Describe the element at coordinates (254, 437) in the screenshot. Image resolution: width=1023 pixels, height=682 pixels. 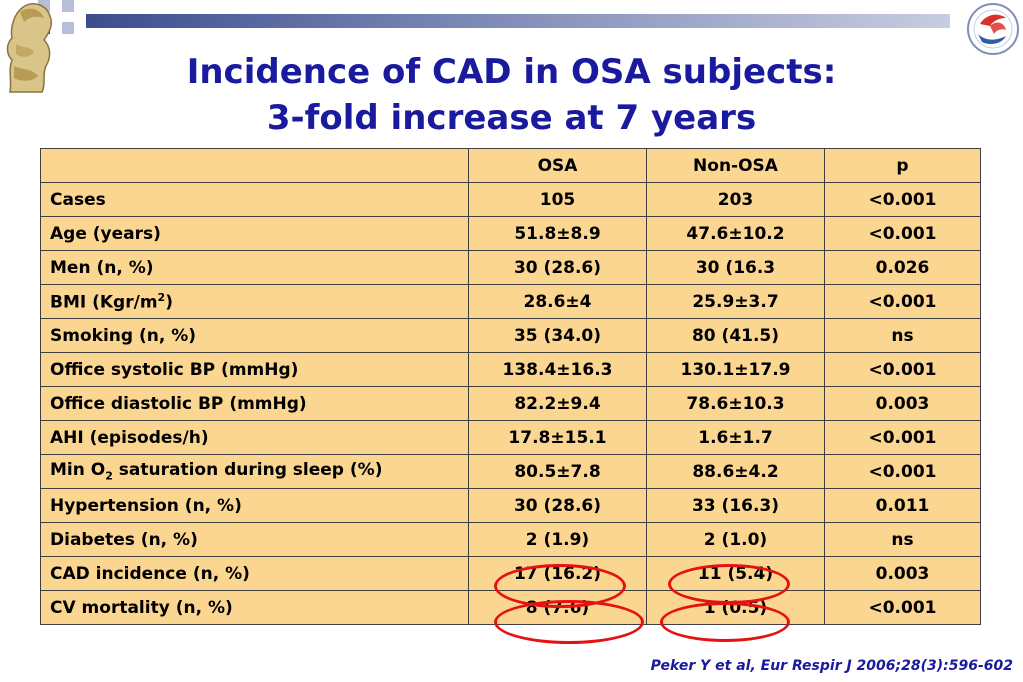
I see `row-label: AHI (episodes/h)` at that location.